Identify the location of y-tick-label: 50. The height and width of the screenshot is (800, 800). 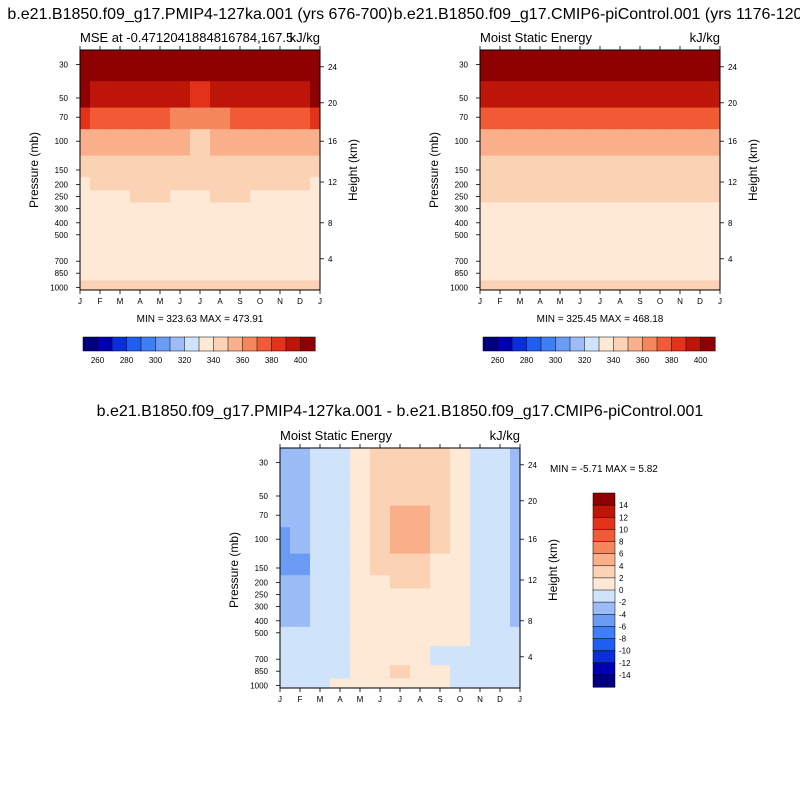
(263, 496).